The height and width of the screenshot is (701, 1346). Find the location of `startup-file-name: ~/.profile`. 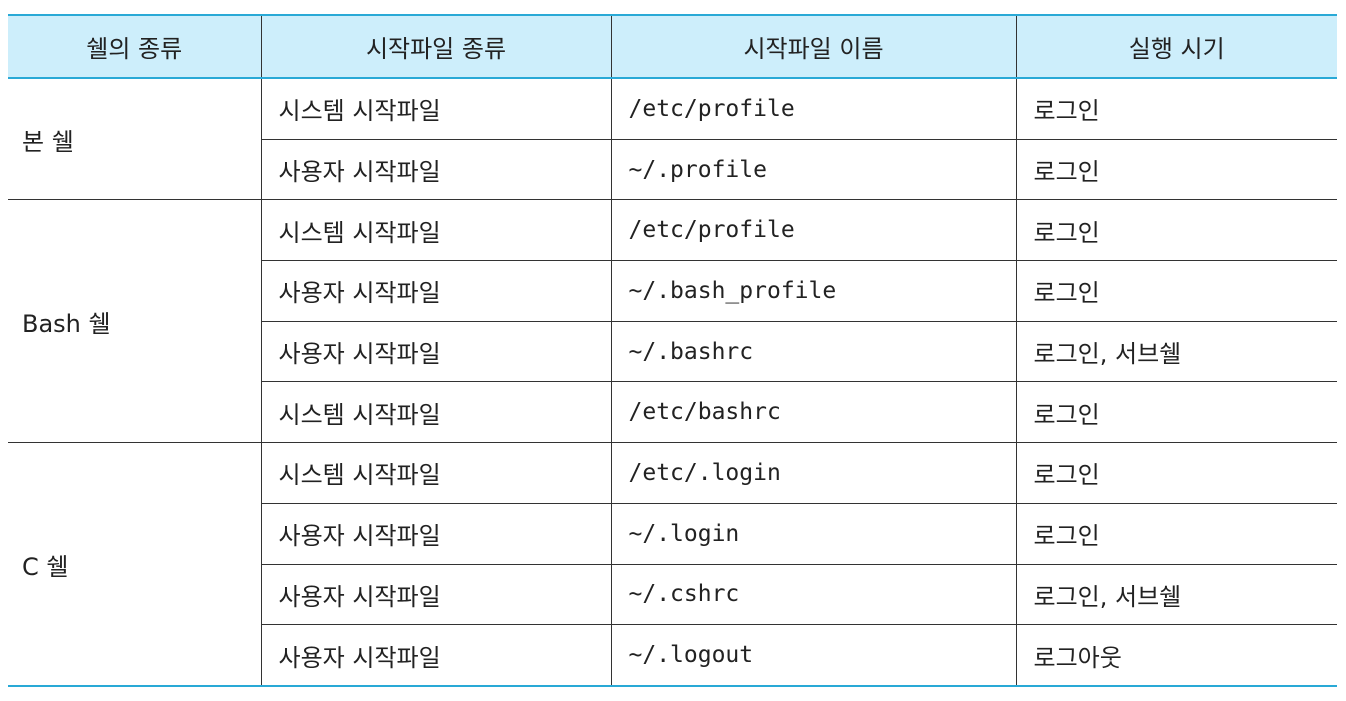

startup-file-name: ~/.profile is located at coordinates (813, 170).